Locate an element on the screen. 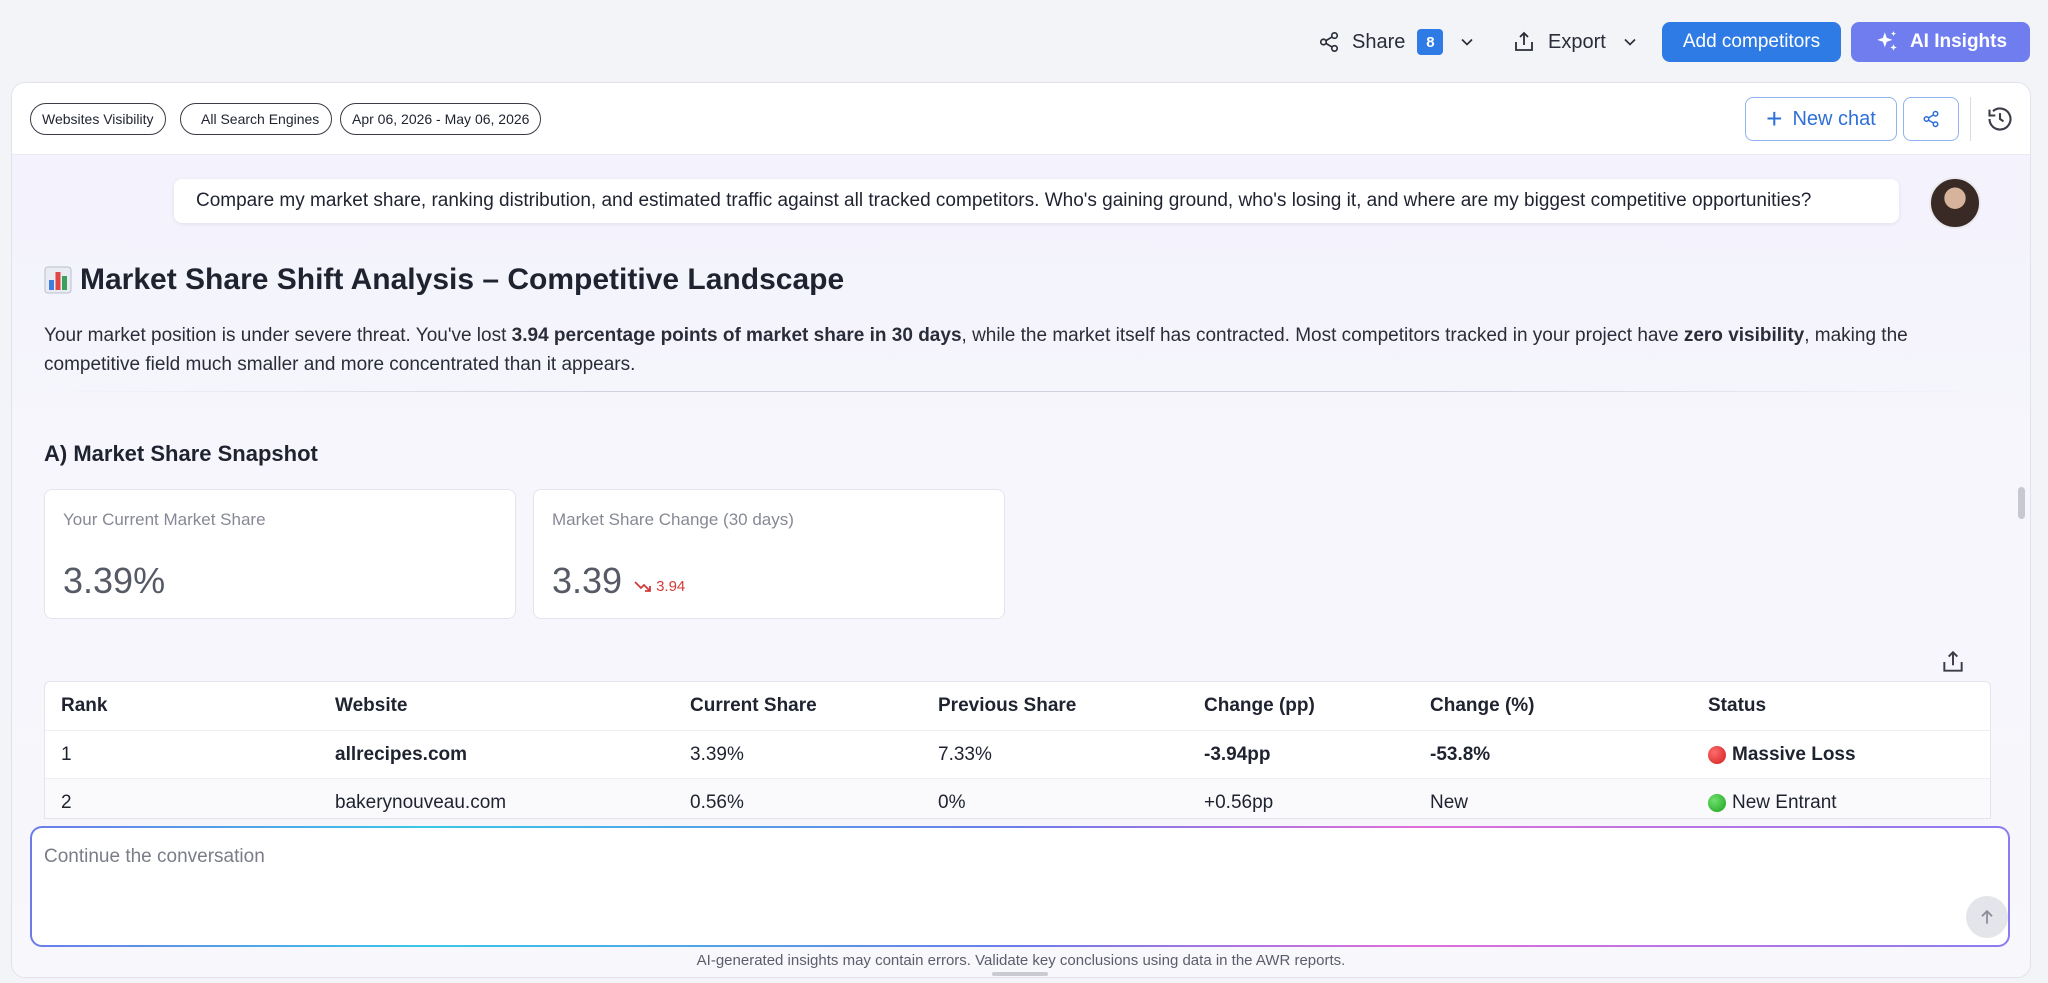 This screenshot has height=983, width=2048. table-cell: New is located at coordinates (1449, 802).